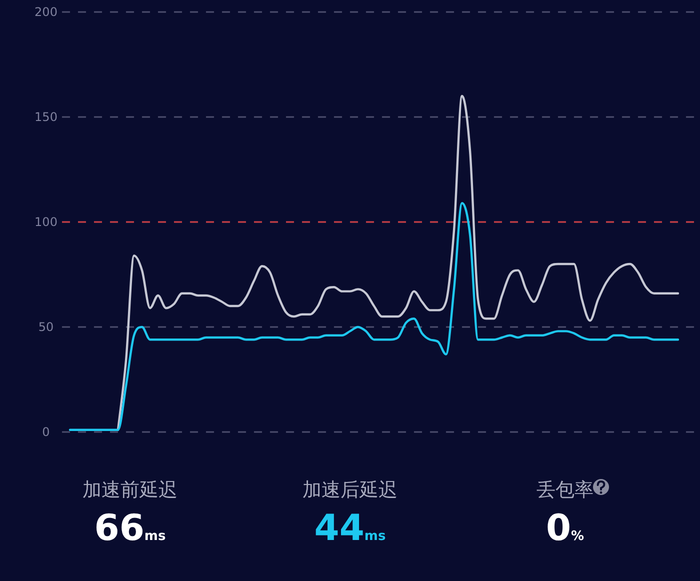 The height and width of the screenshot is (581, 700). What do you see at coordinates (350, 528) in the screenshot?
I see `text: 44ms` at bounding box center [350, 528].